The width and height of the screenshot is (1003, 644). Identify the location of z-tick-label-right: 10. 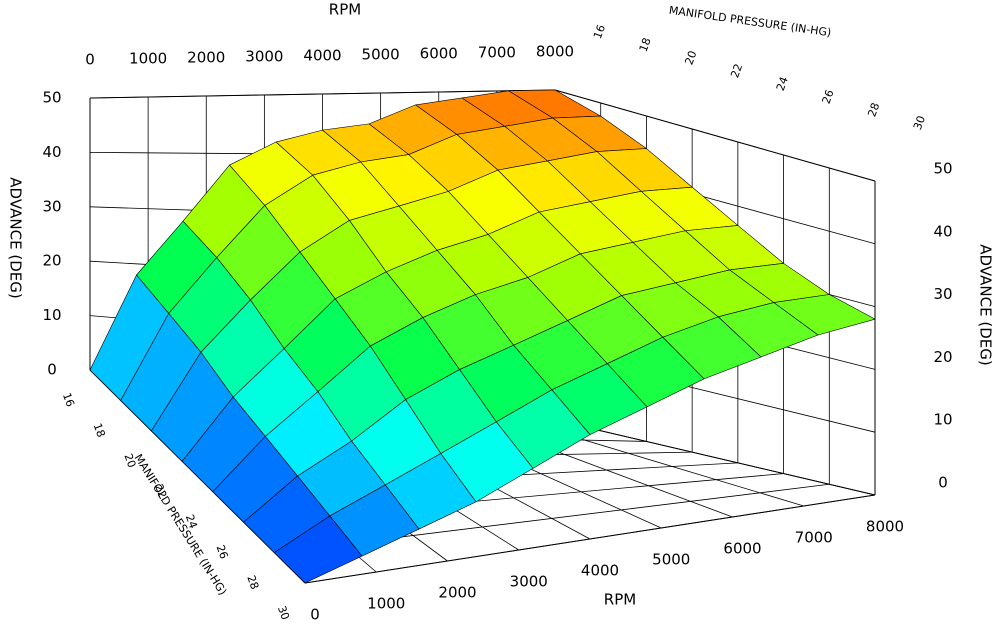
(942, 420).